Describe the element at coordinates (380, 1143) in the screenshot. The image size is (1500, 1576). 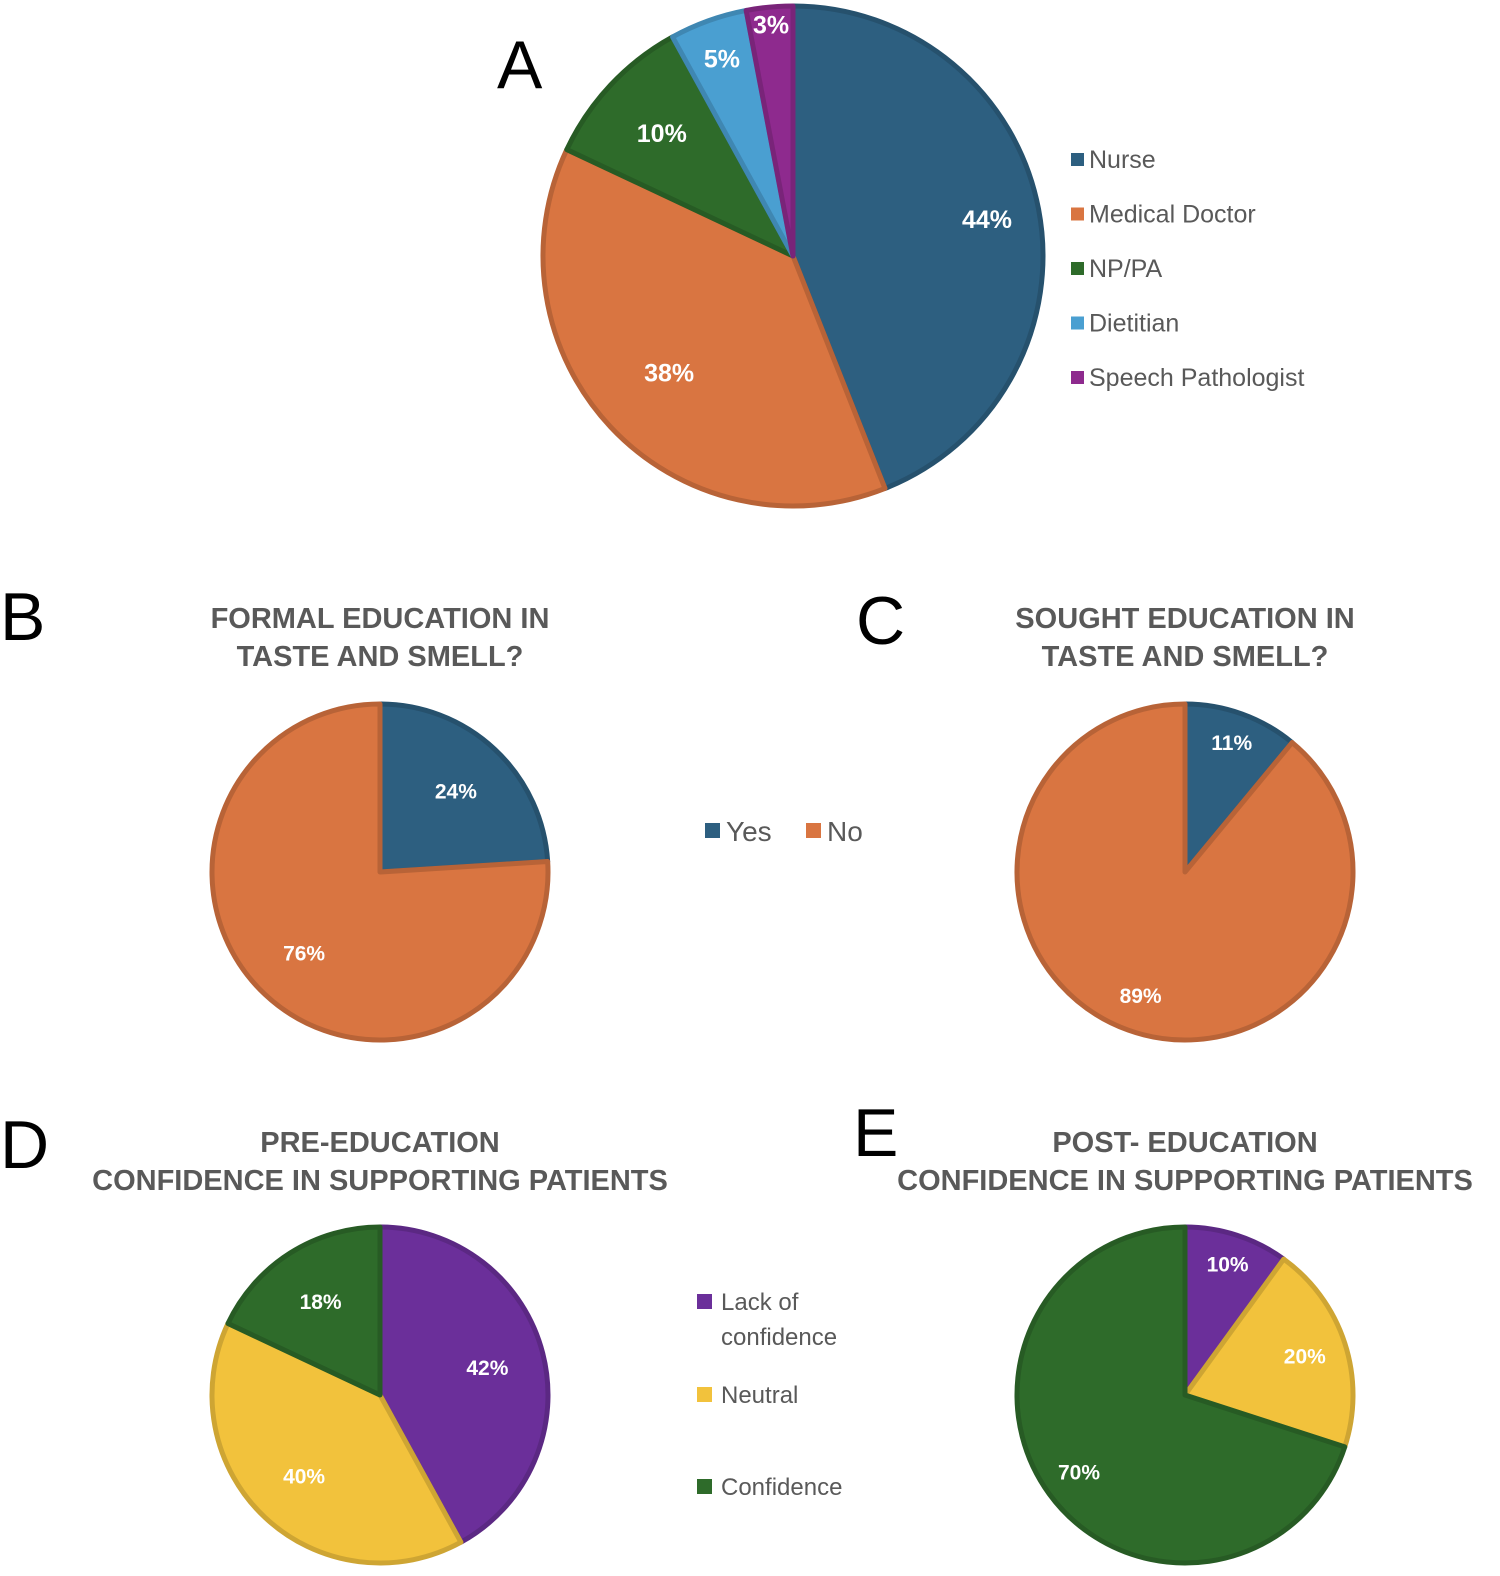
I see `chart-title-line: PRE-EDUCATION` at that location.